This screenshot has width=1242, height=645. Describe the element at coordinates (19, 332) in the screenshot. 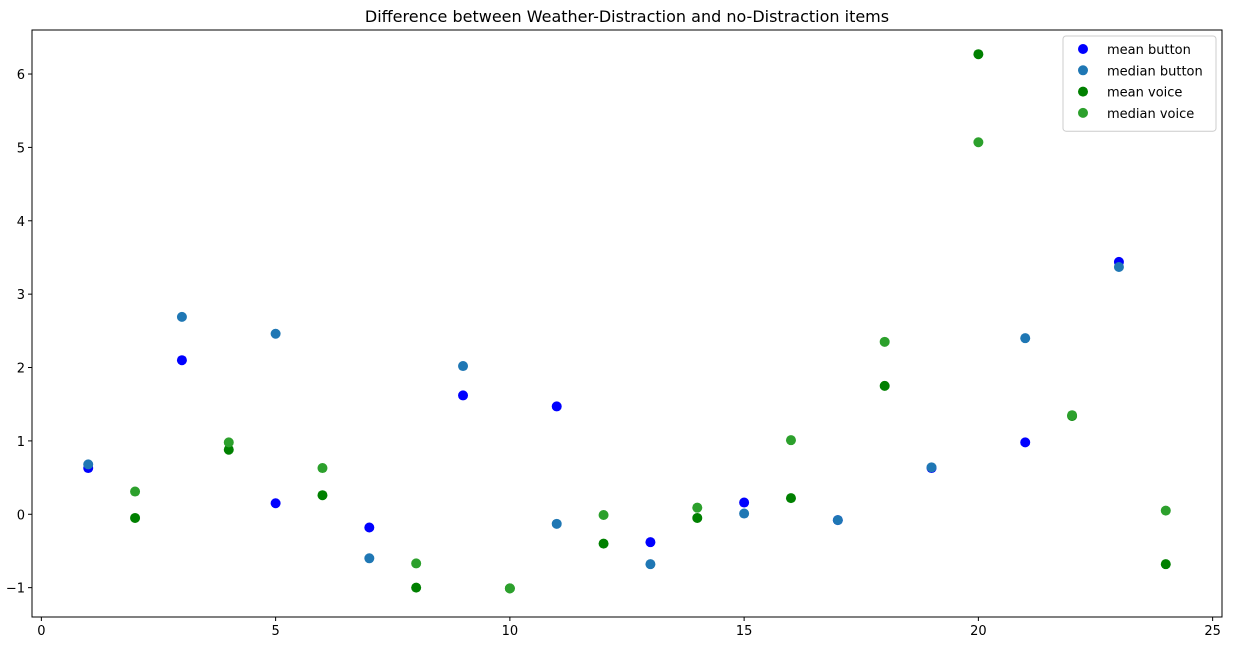

I see `y-axis: −1 0 1 2 3 4 5 6` at that location.